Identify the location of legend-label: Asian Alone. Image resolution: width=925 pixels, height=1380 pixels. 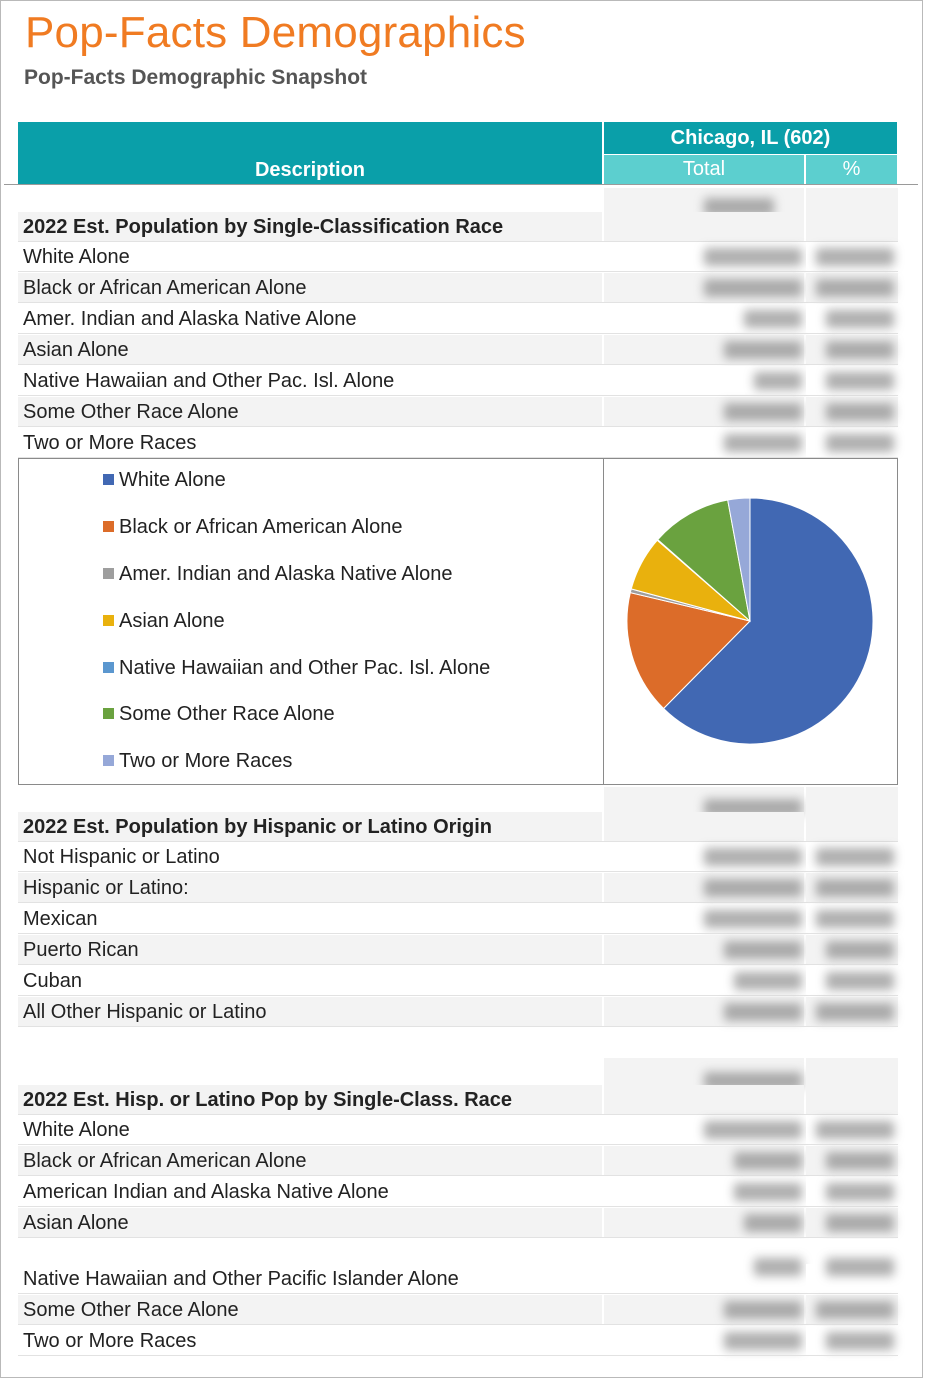
(172, 621).